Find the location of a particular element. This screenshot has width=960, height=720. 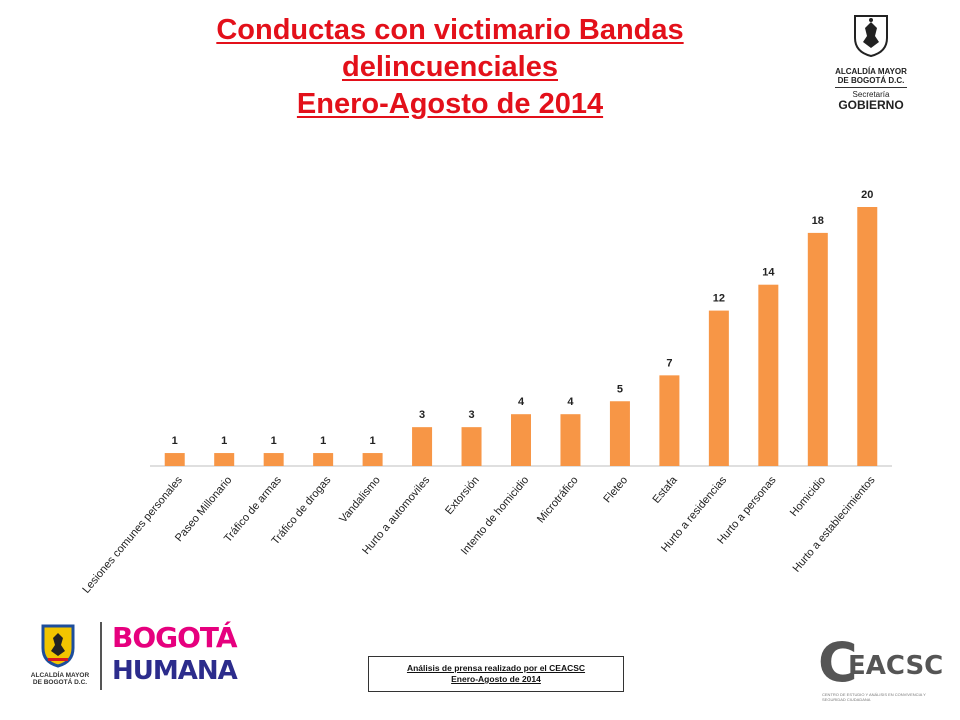

ceacsc-c-letter: C is located at coordinates (838, 662).